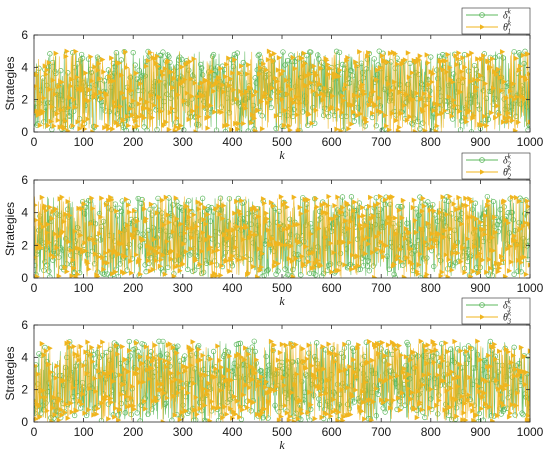 This screenshot has width=550, height=455. Describe the element at coordinates (24, 245) in the screenshot. I see `y-tick-label: 2` at that location.